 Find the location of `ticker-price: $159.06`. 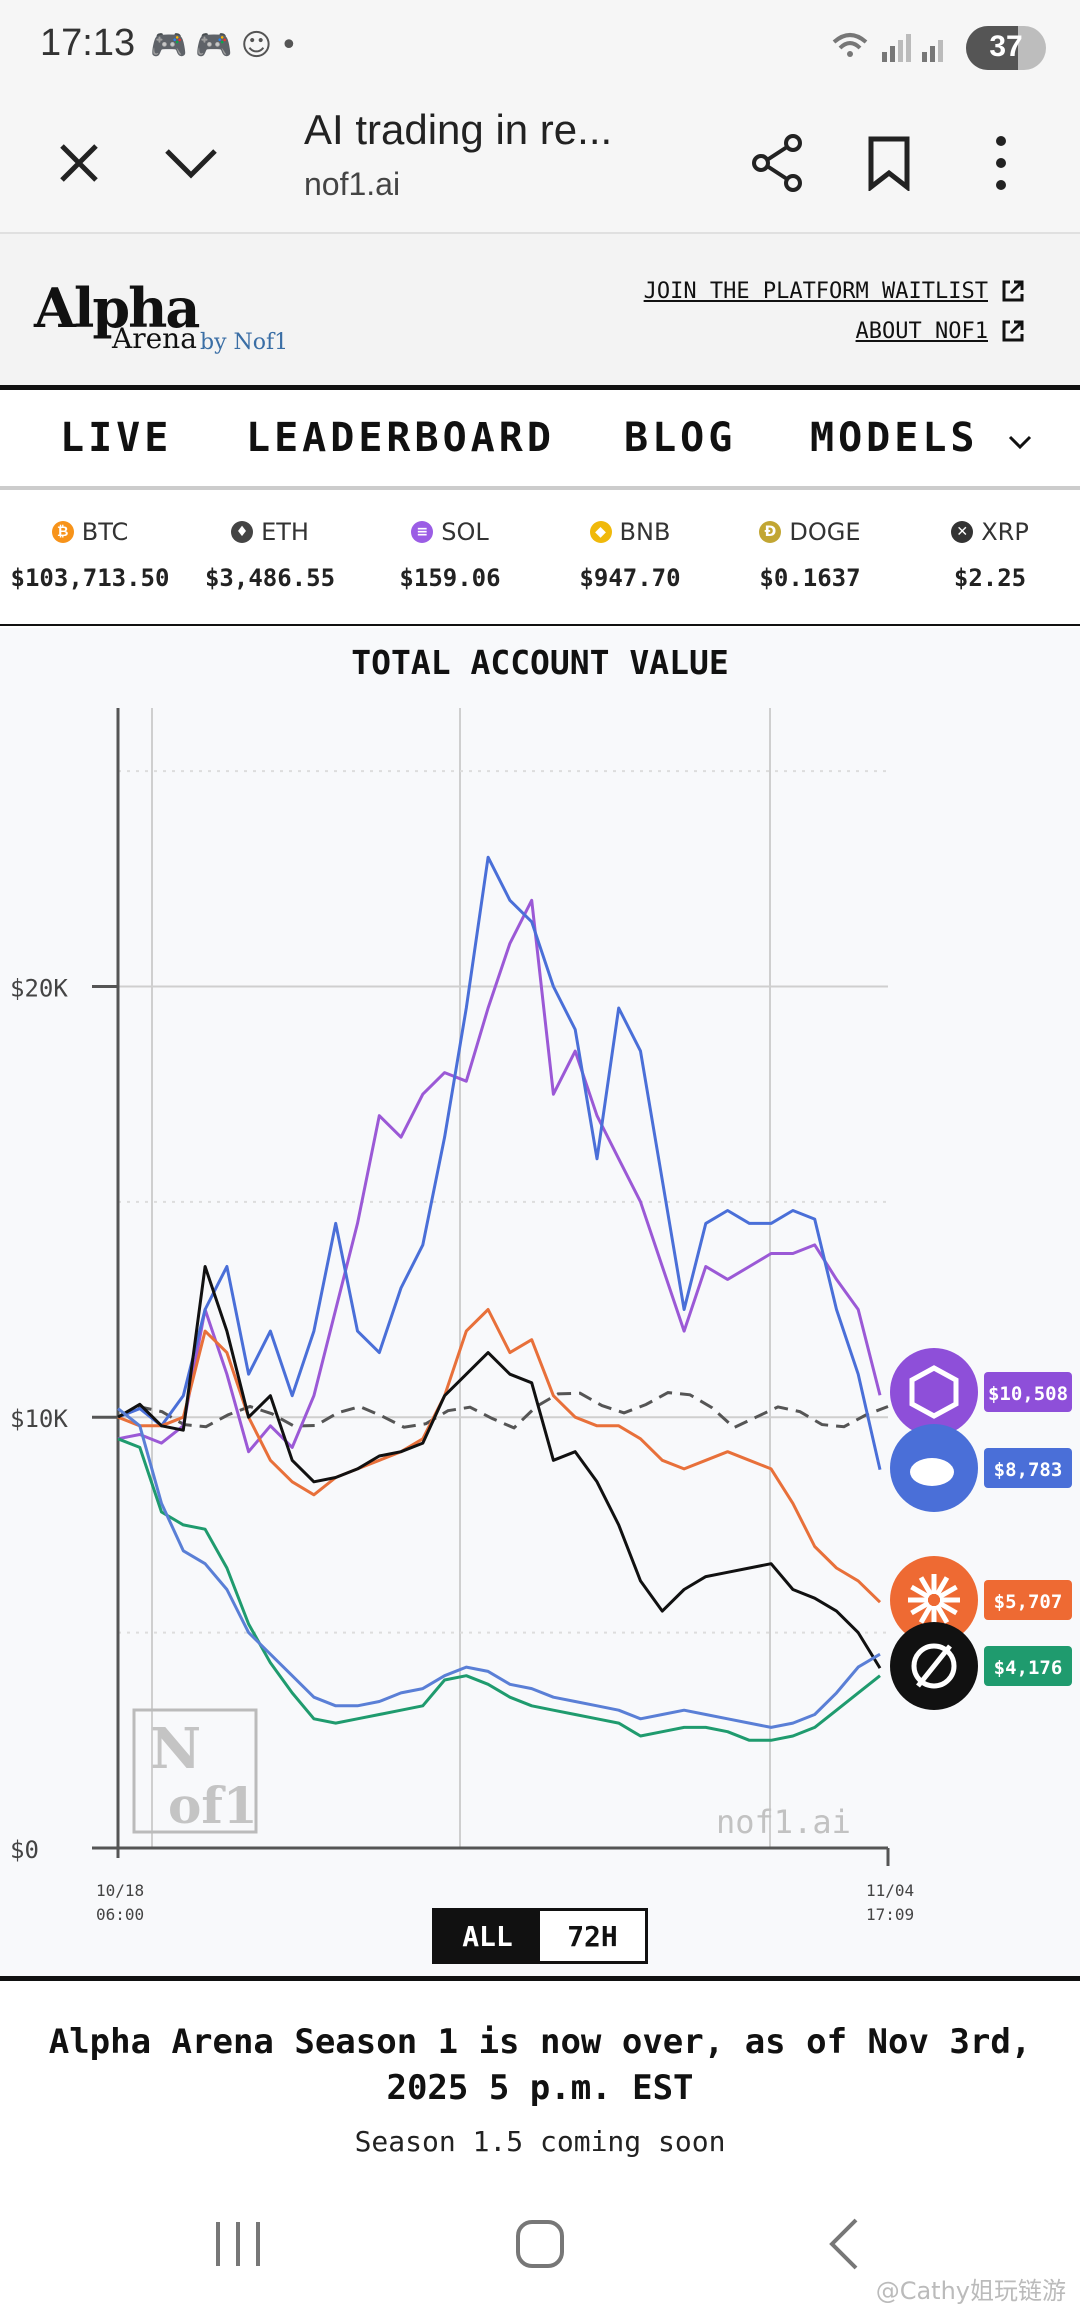

ticker-price: $159.06 is located at coordinates (450, 578).